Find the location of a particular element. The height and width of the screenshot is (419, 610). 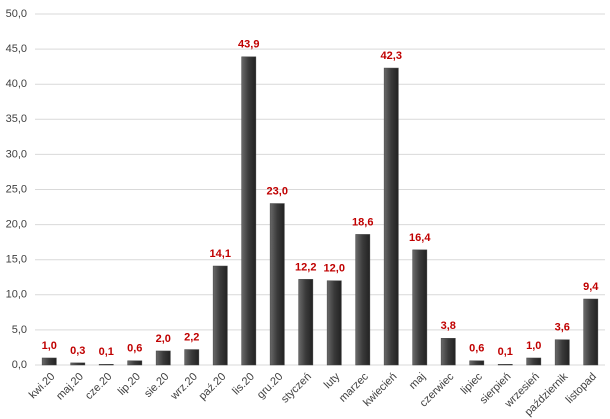

x-tick-label: wrz.20 is located at coordinates (184, 387).